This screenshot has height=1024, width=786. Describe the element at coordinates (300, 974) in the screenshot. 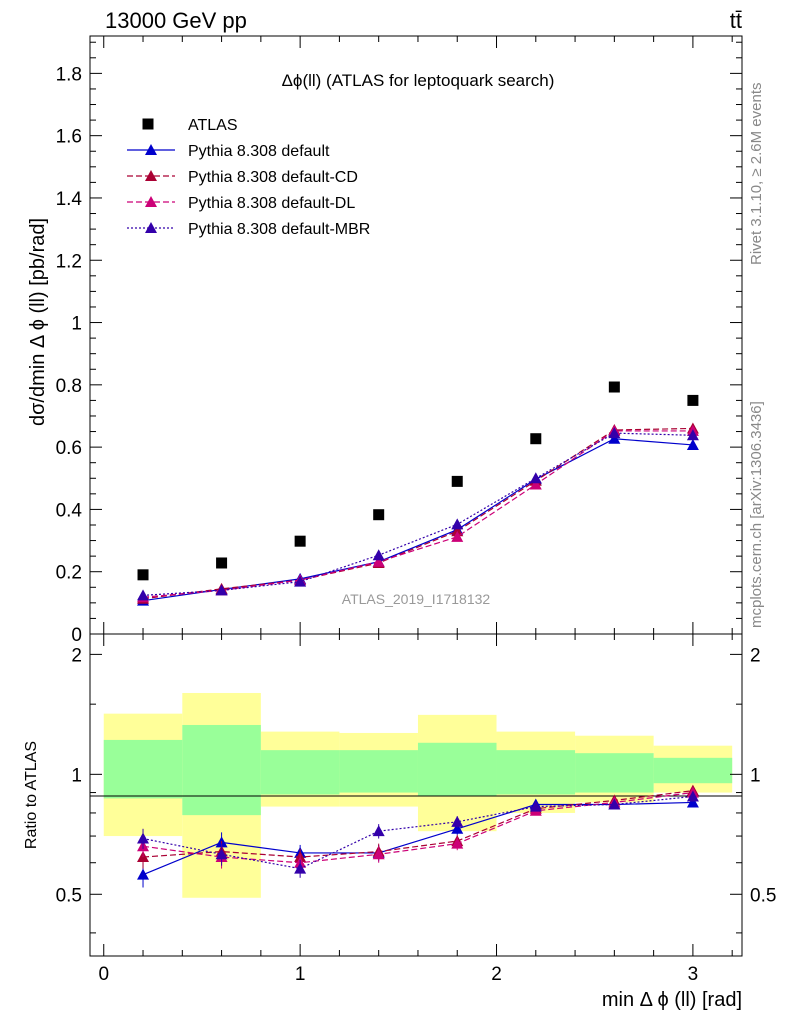

I see `x-tick-label: 1` at that location.